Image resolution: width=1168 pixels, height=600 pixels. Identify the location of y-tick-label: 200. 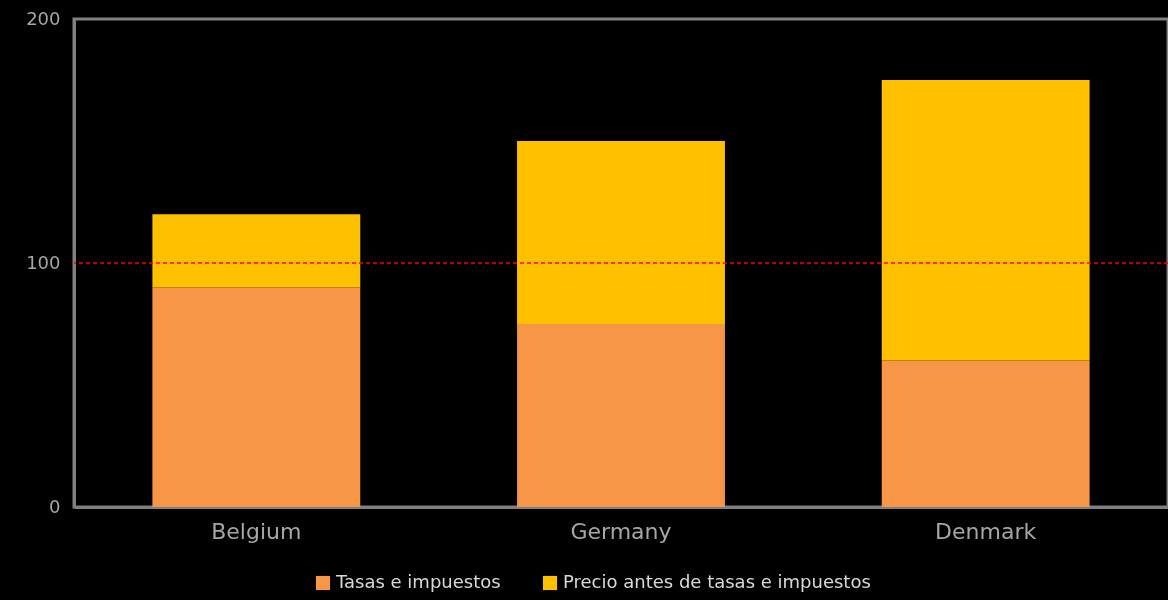
(43, 18).